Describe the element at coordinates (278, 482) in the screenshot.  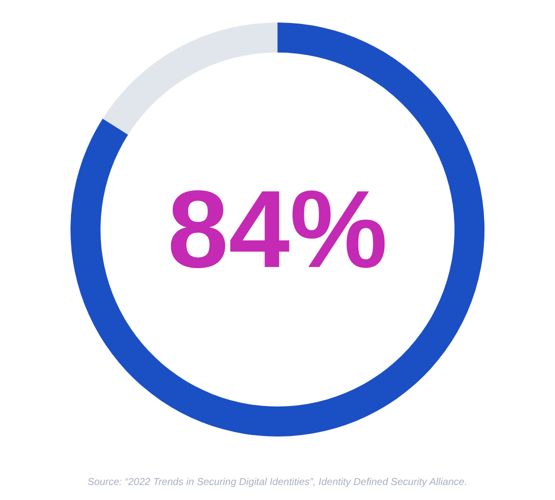
I see `source-note: Source: “2022 Trends in Securing Digital Identities”, Identity Defined Security Alliance.` at that location.